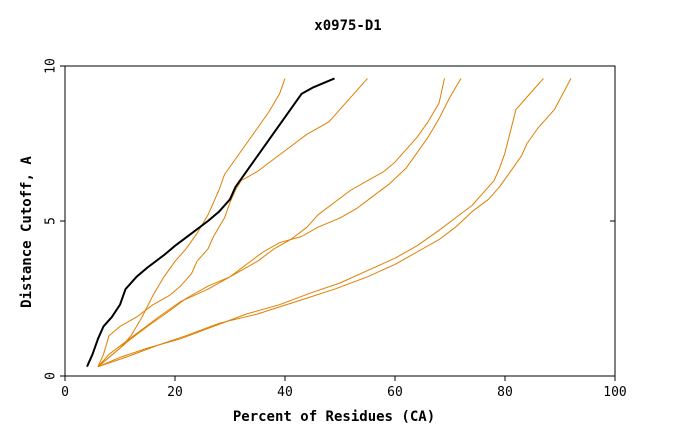 The width and height of the screenshot is (680, 445). Describe the element at coordinates (65, 392) in the screenshot. I see `x-tick-label: 0` at that location.